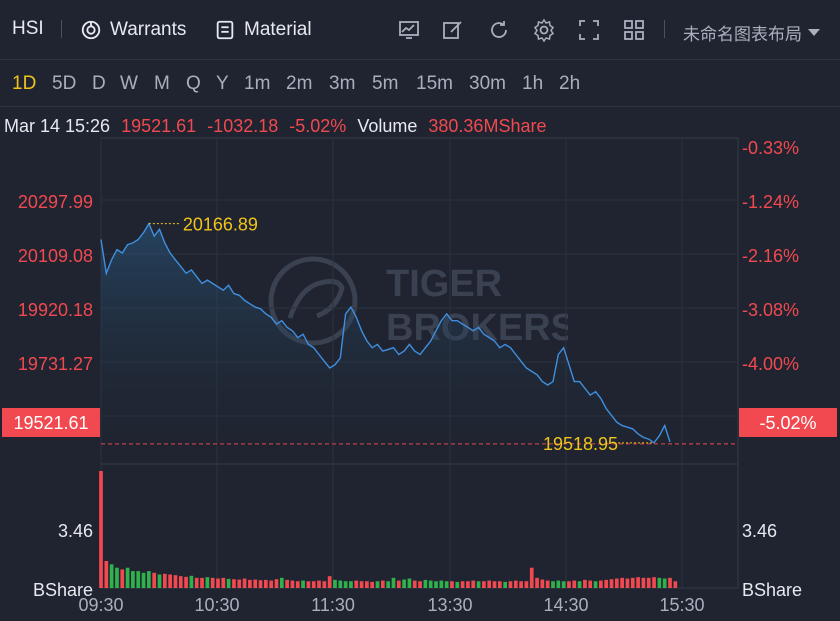  Describe the element at coordinates (75, 531) in the screenshot. I see `volume-tick-left: 3.46` at that location.